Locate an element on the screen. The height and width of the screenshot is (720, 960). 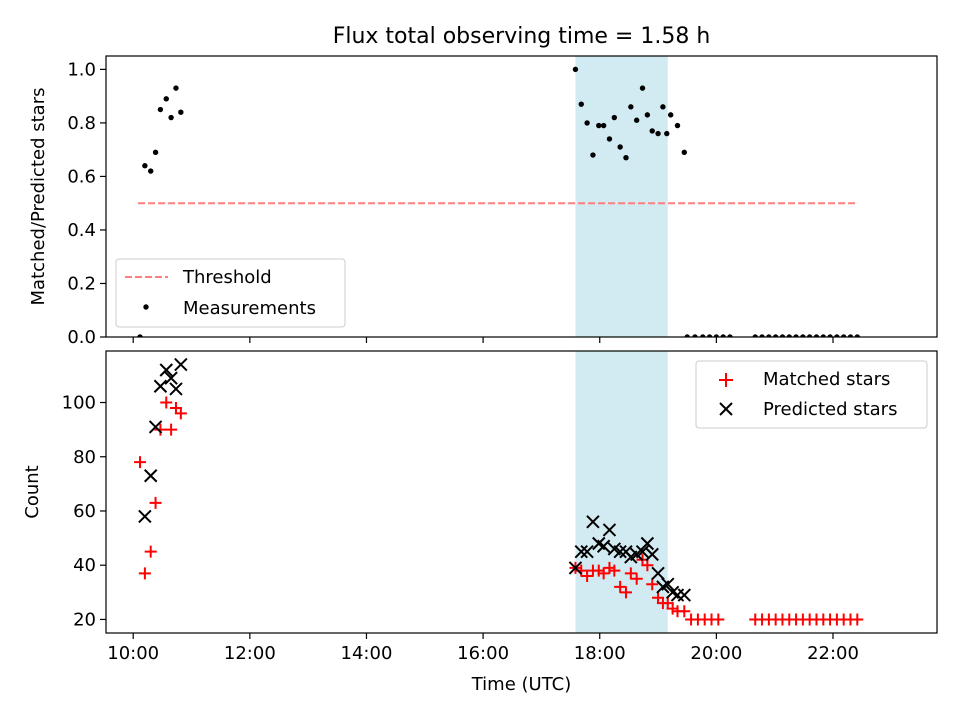
bottom-y-axis-label: Count is located at coordinates (32, 491).